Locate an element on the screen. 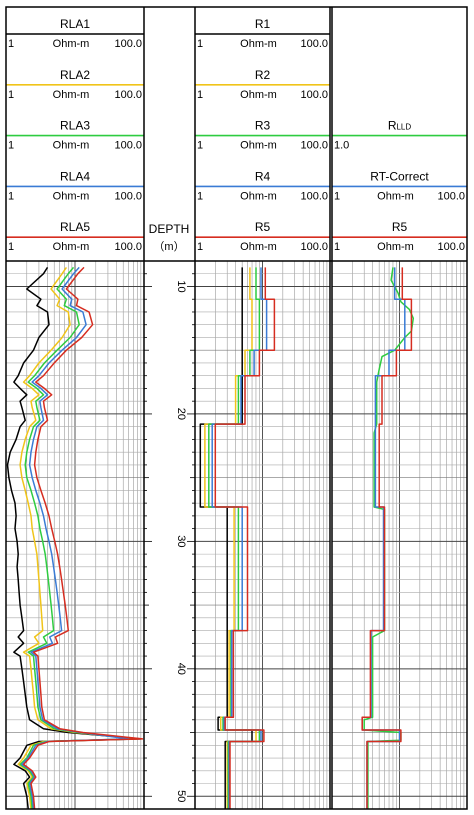  depth-tick-label: 40 is located at coordinates (181, 669).